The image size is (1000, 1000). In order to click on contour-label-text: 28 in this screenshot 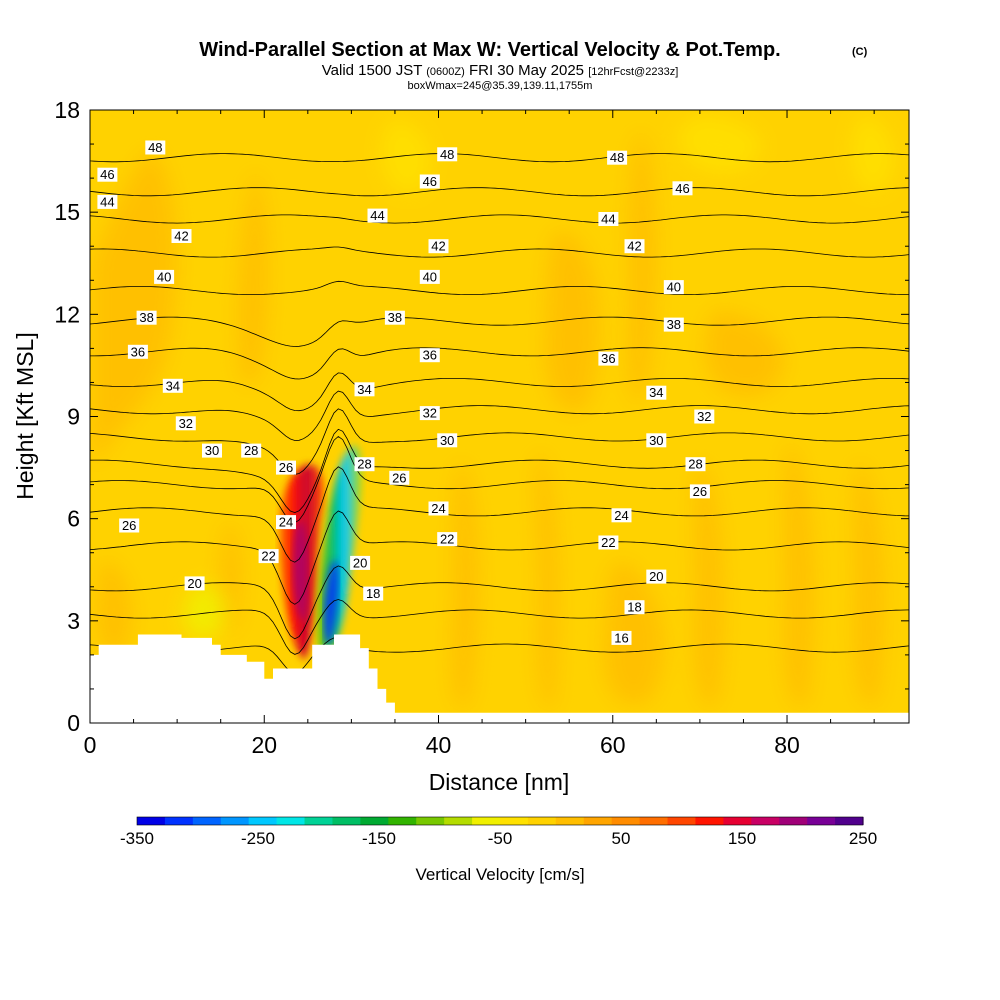, I will do `click(695, 464)`.